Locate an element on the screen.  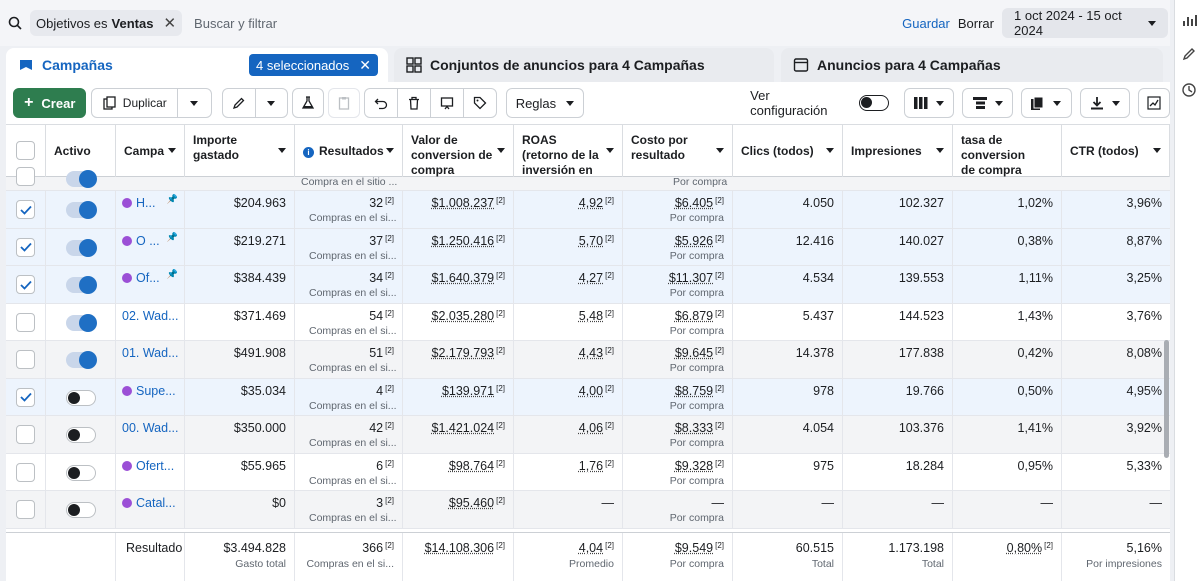
edit-menu-button is located at coordinates (270, 103).